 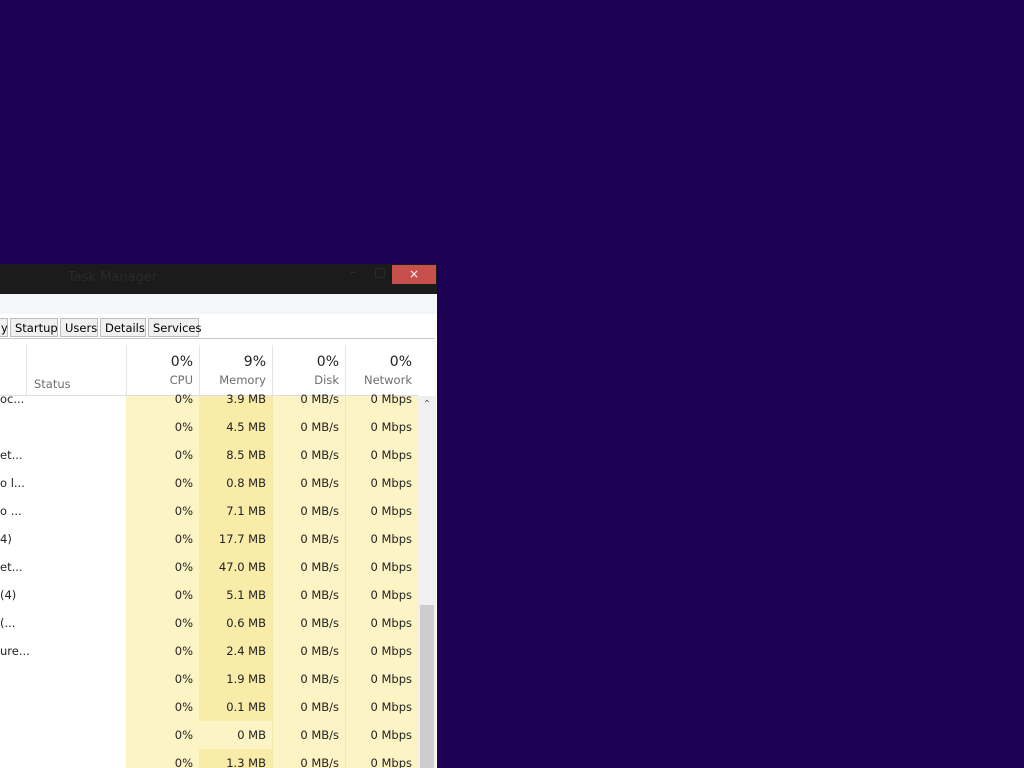 I want to click on table-row: et... 0% 8.5 MB 0 MB/s 0 Mbps, so click(x=209, y=464).